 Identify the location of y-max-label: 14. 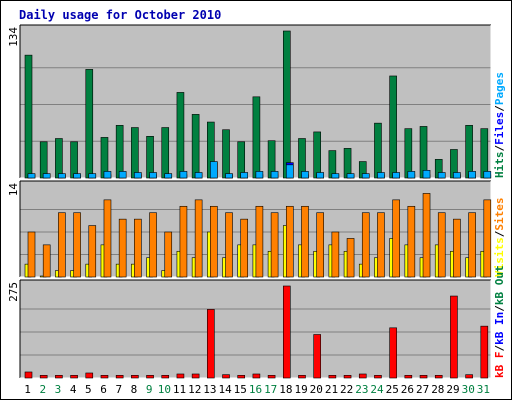
(13, 190).